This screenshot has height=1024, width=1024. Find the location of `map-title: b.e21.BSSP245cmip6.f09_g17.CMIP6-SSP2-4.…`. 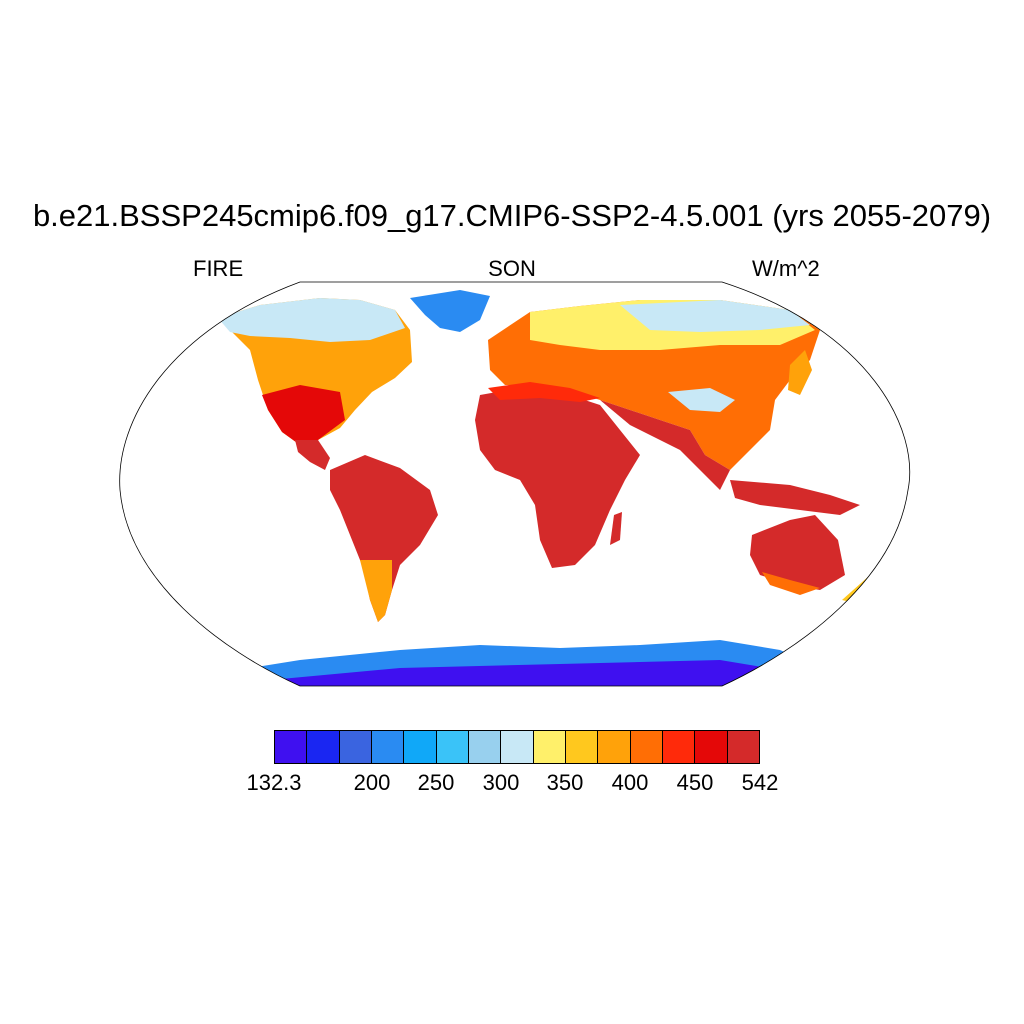

map-title: b.e21.BSSP245cmip6.f09_g17.CMIP6-SSP2-4.… is located at coordinates (512, 215).